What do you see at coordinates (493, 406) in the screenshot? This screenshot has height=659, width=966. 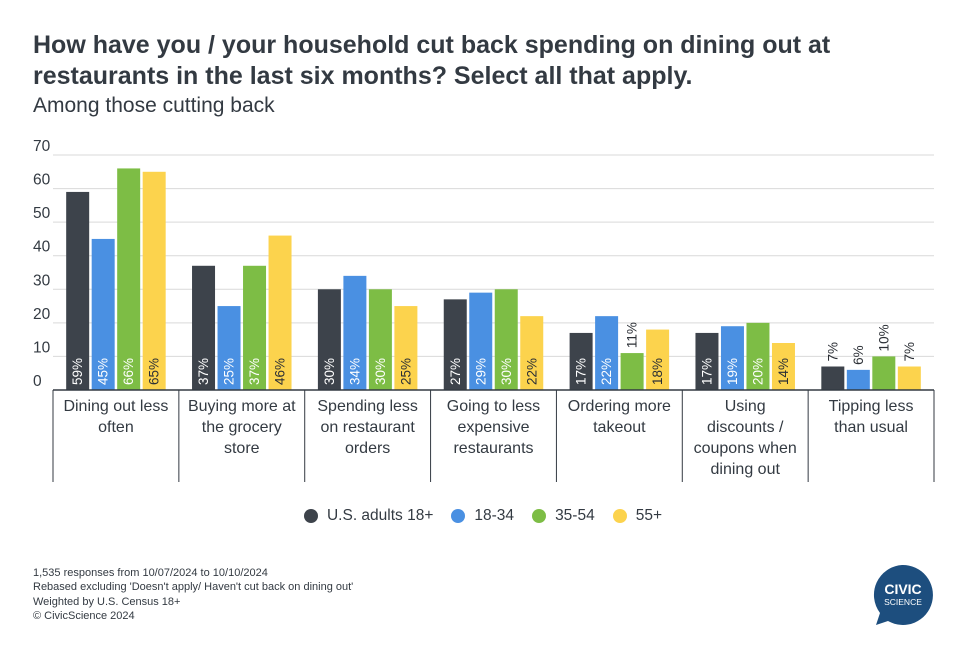 I see `x-tick-label: Going to less` at bounding box center [493, 406].